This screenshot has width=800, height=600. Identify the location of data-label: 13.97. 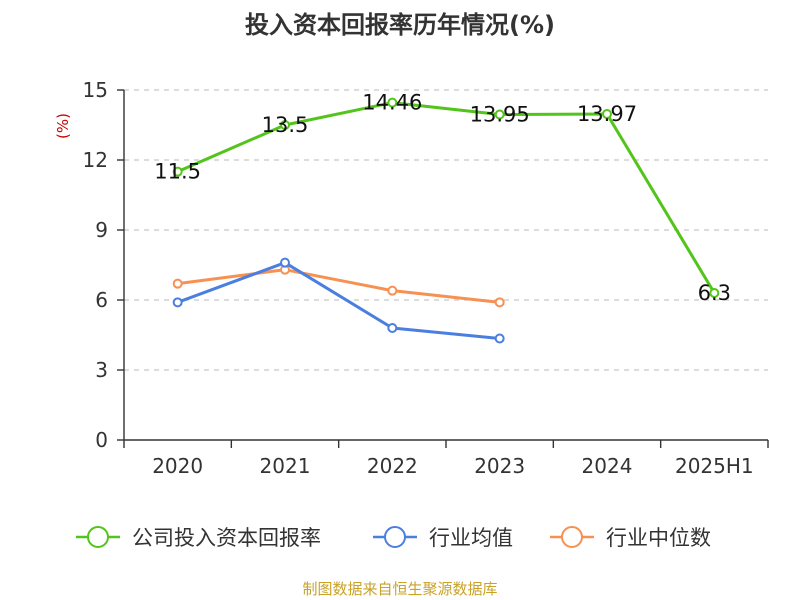
(607, 114).